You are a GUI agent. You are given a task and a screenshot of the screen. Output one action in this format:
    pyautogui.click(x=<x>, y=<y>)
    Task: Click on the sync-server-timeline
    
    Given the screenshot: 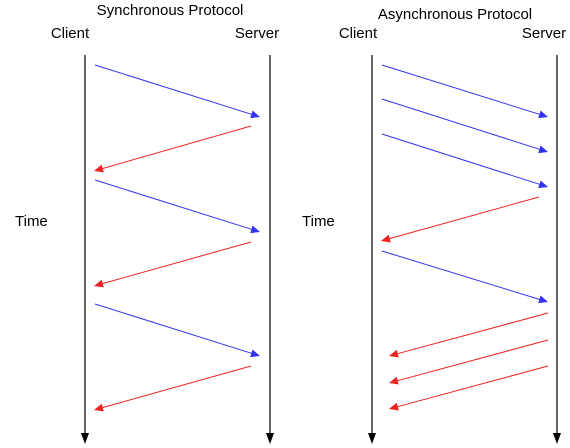 What is the action you would take?
    pyautogui.click(x=270, y=249)
    